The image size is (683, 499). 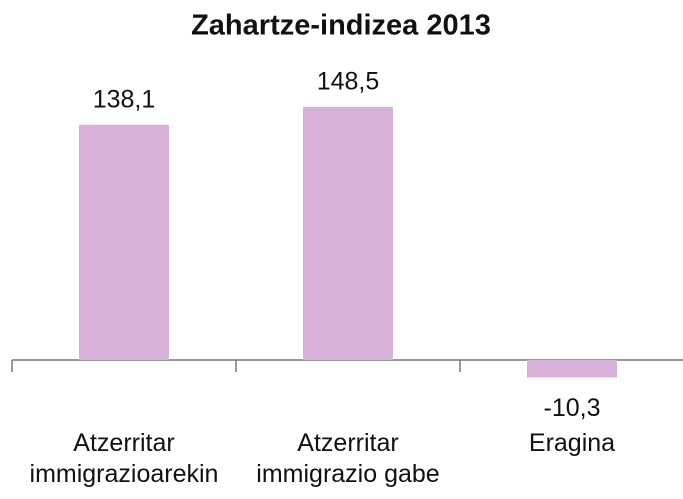 What do you see at coordinates (348, 82) in the screenshot?
I see `value-label: 148,5` at bounding box center [348, 82].